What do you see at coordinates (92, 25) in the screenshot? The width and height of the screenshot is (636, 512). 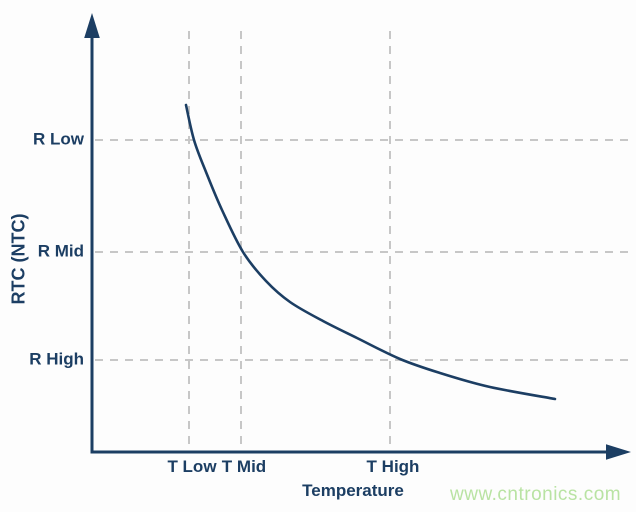 I see `y-axis-arrowhead` at bounding box center [92, 25].